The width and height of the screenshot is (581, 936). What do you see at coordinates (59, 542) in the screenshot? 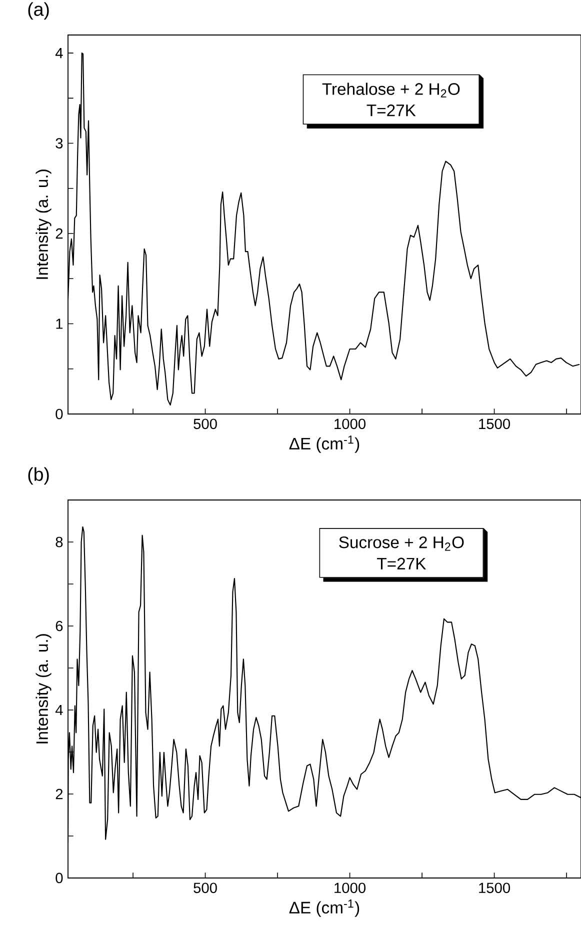
I see `y-tick-label: 8` at bounding box center [59, 542].